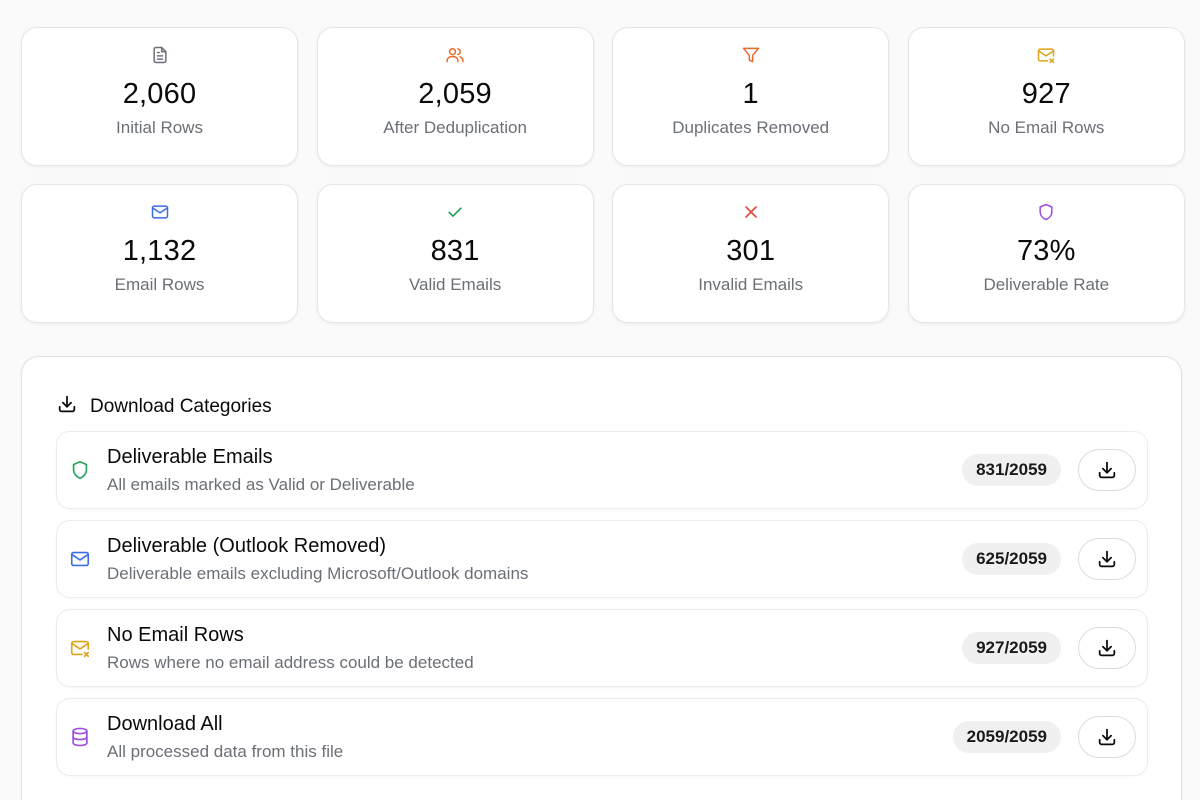 Image resolution: width=1200 pixels, height=800 pixels. What do you see at coordinates (1011, 648) in the screenshot?
I see `count-badge: 927/2059` at bounding box center [1011, 648].